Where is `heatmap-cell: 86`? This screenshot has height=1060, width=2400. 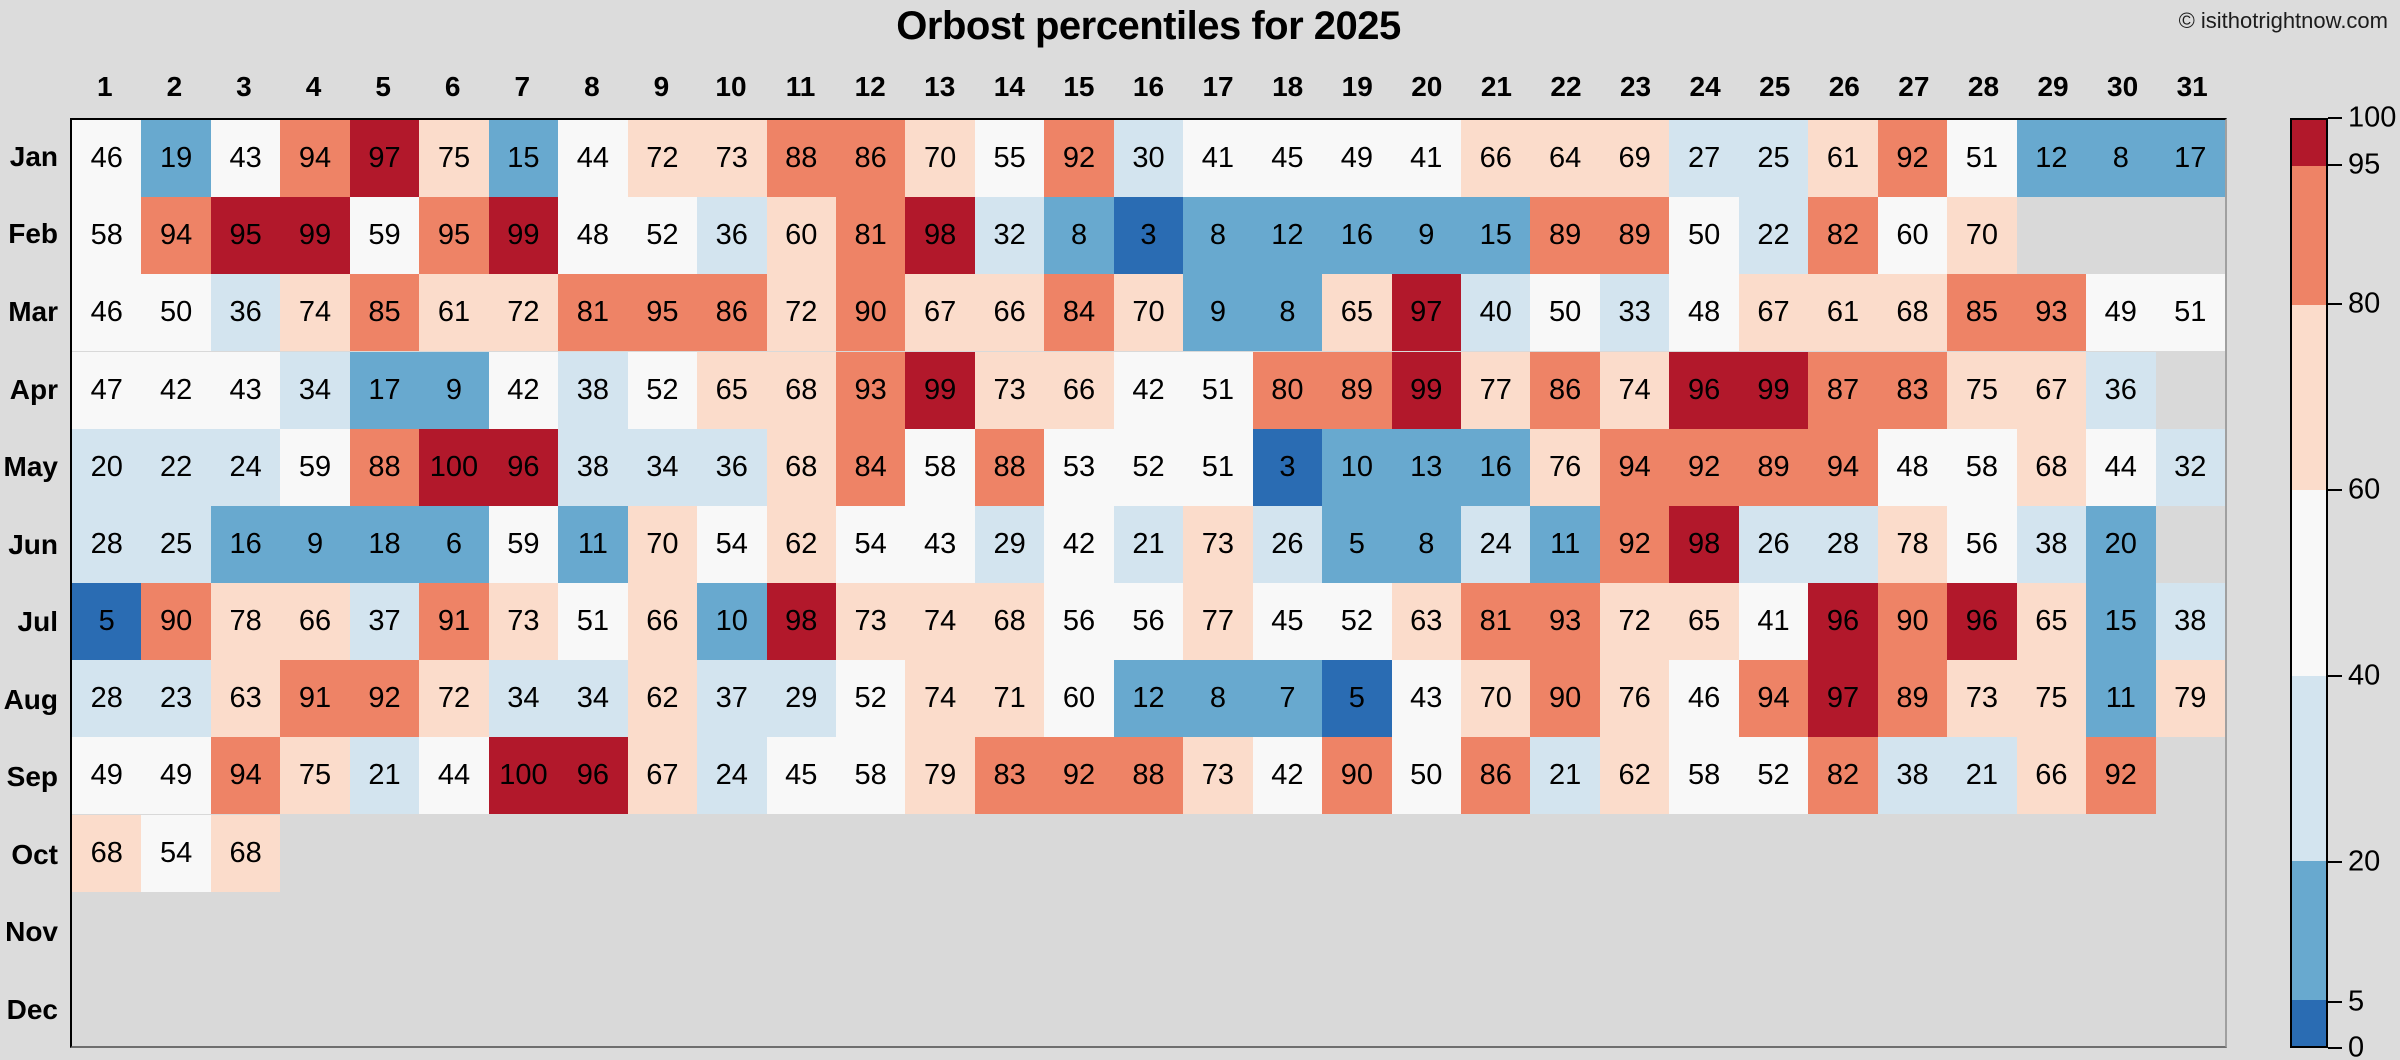
heatmap-cell: 86 is located at coordinates (1496, 776).